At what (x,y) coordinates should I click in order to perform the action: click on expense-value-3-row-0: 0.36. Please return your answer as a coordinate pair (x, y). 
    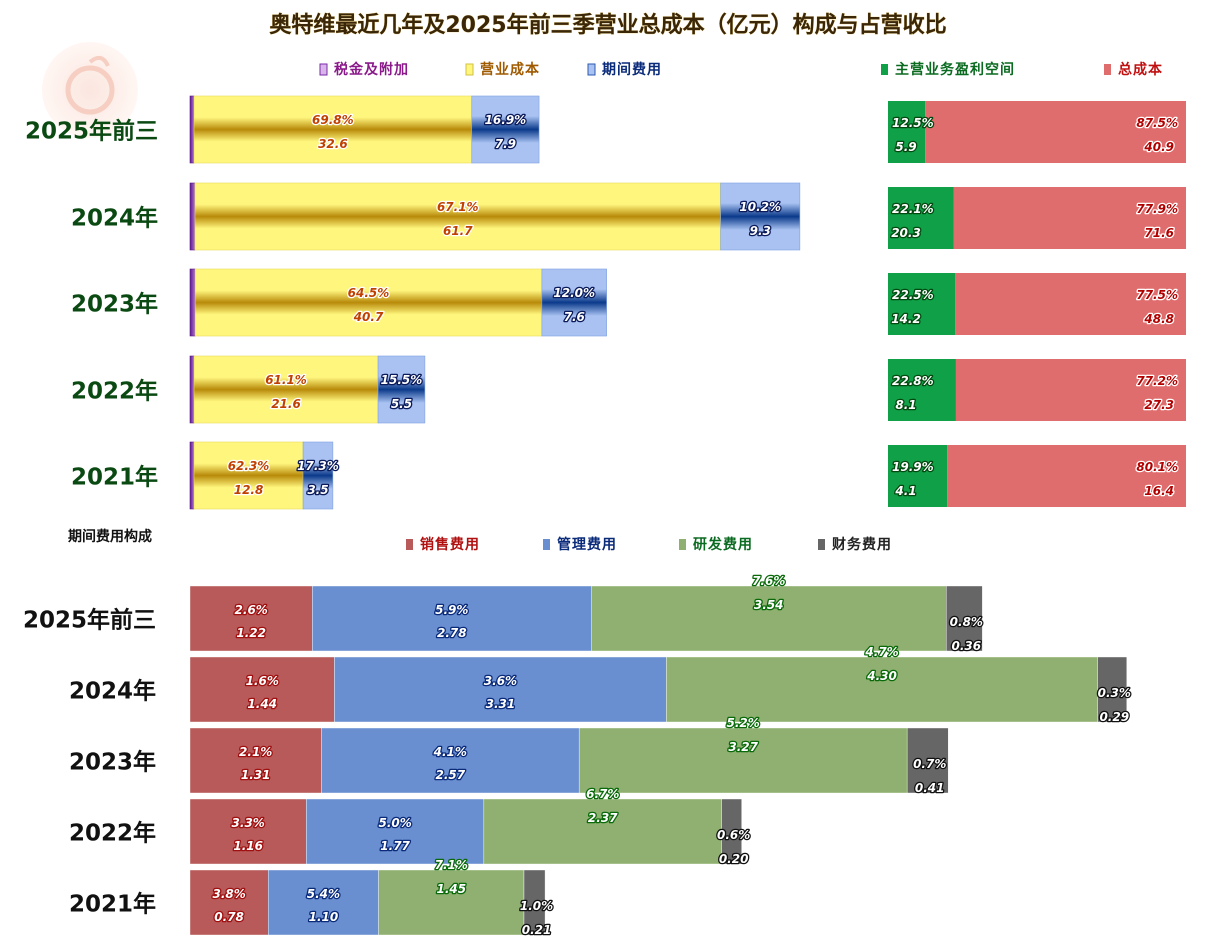
    Looking at the image, I should click on (967, 646).